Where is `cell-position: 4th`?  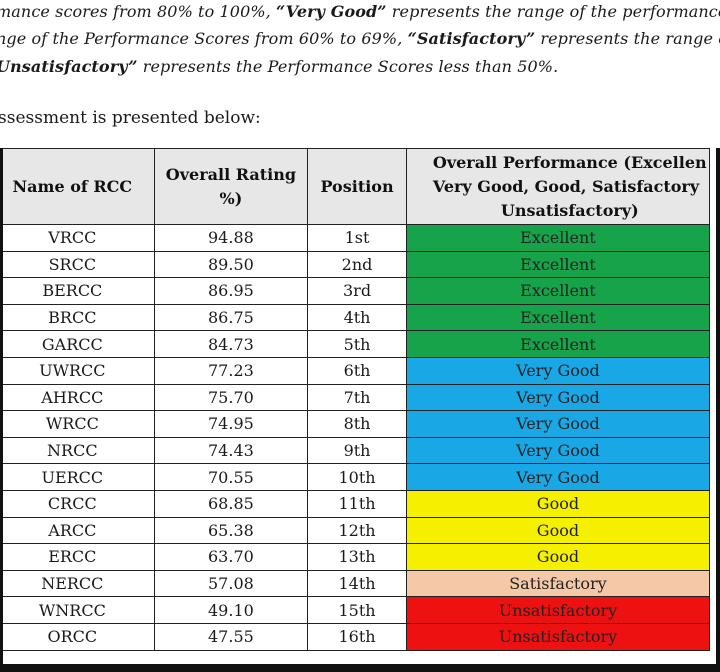 cell-position: 4th is located at coordinates (357, 317).